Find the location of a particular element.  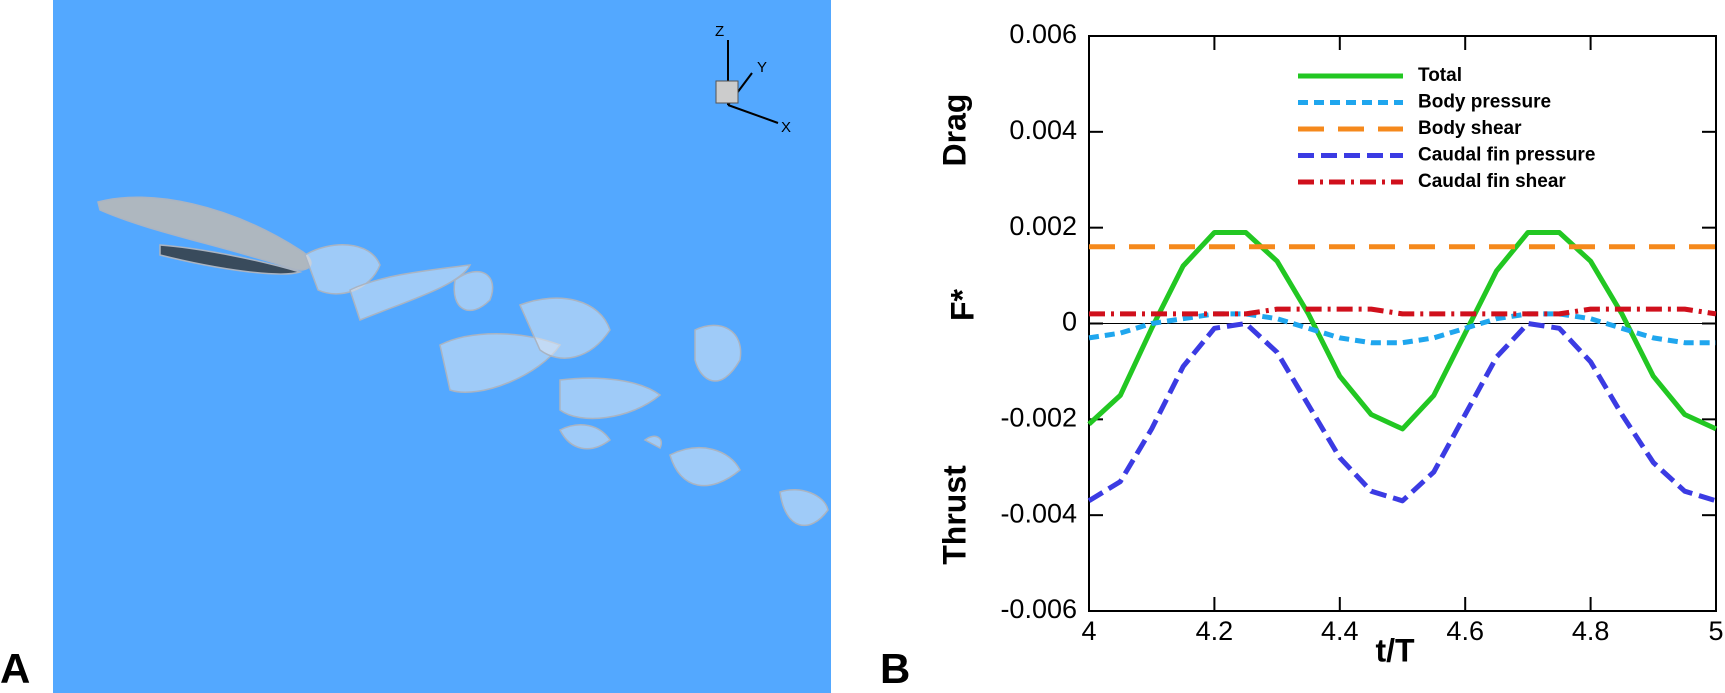

triad-x: X is located at coordinates (786, 127).